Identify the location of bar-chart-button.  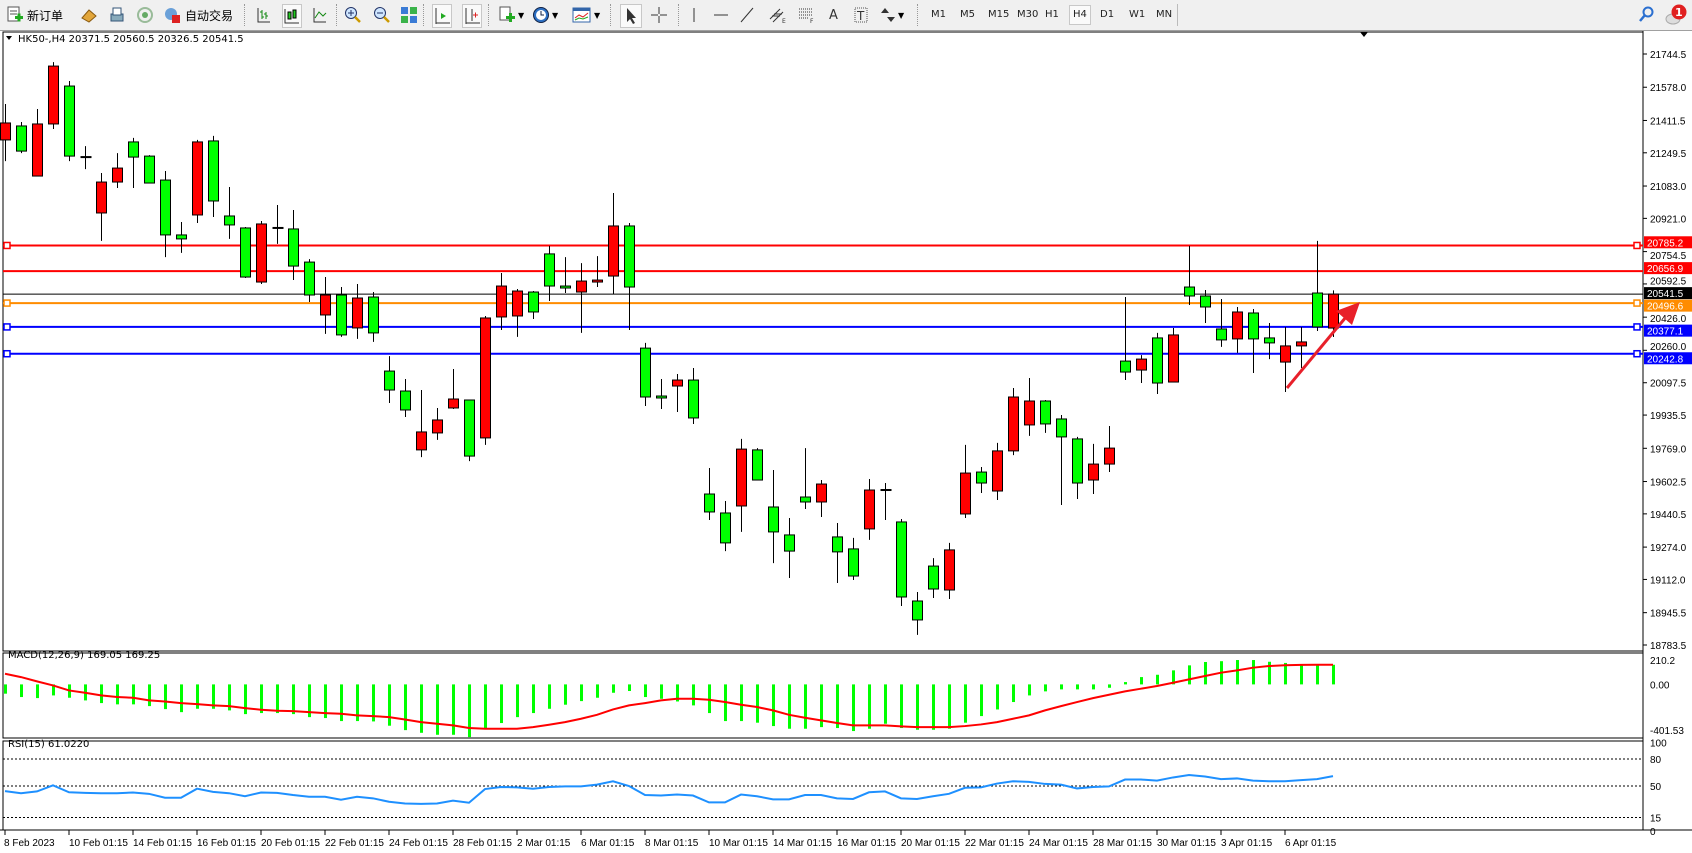
(264, 15).